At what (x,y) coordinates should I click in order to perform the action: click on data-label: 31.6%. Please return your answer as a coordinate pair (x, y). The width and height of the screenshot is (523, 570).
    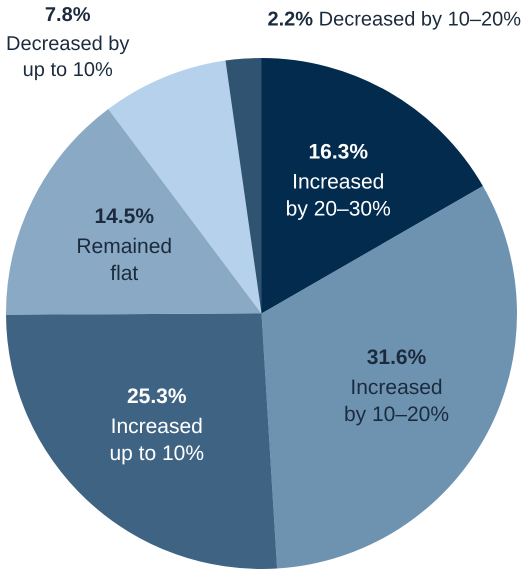
    Looking at the image, I should click on (396, 357).